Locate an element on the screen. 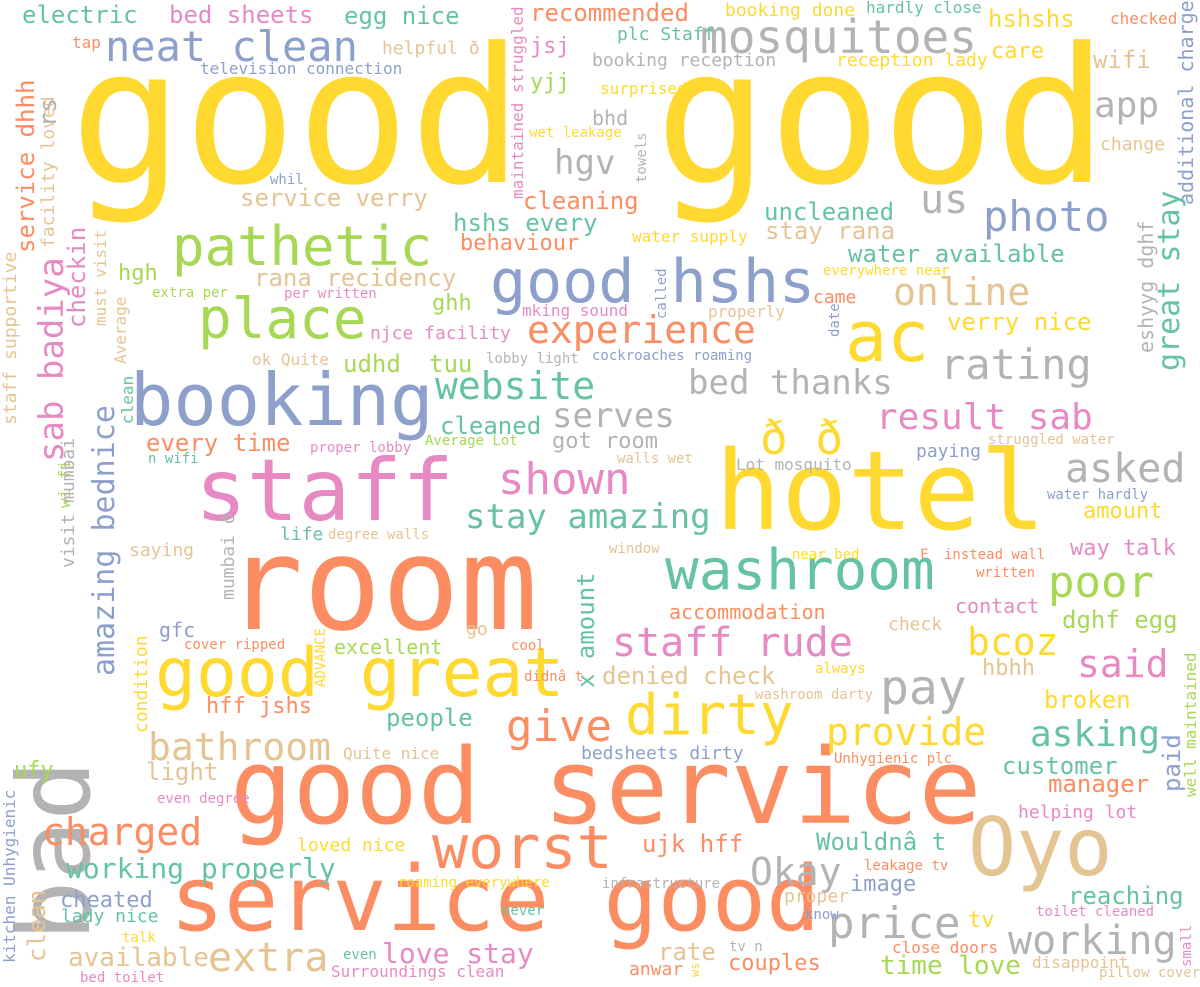 The image size is (1200, 987). word-rs: rs is located at coordinates (48, 112).